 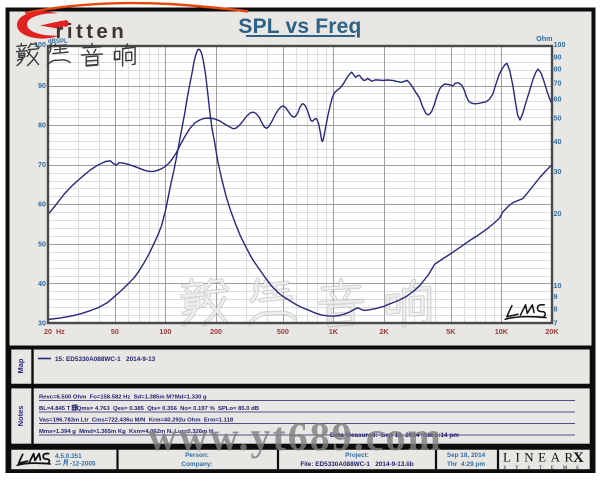 I want to click on svg-text: Ohm, so click(x=544, y=38).